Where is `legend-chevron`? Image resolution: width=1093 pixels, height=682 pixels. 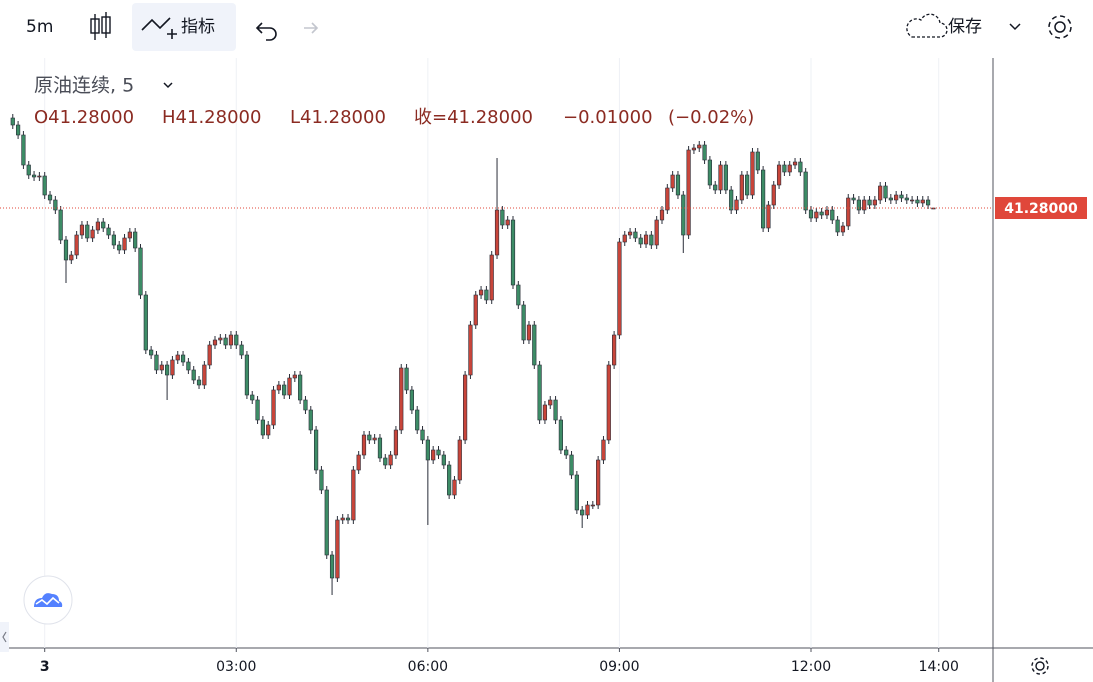
legend-chevron is located at coordinates (168, 85).